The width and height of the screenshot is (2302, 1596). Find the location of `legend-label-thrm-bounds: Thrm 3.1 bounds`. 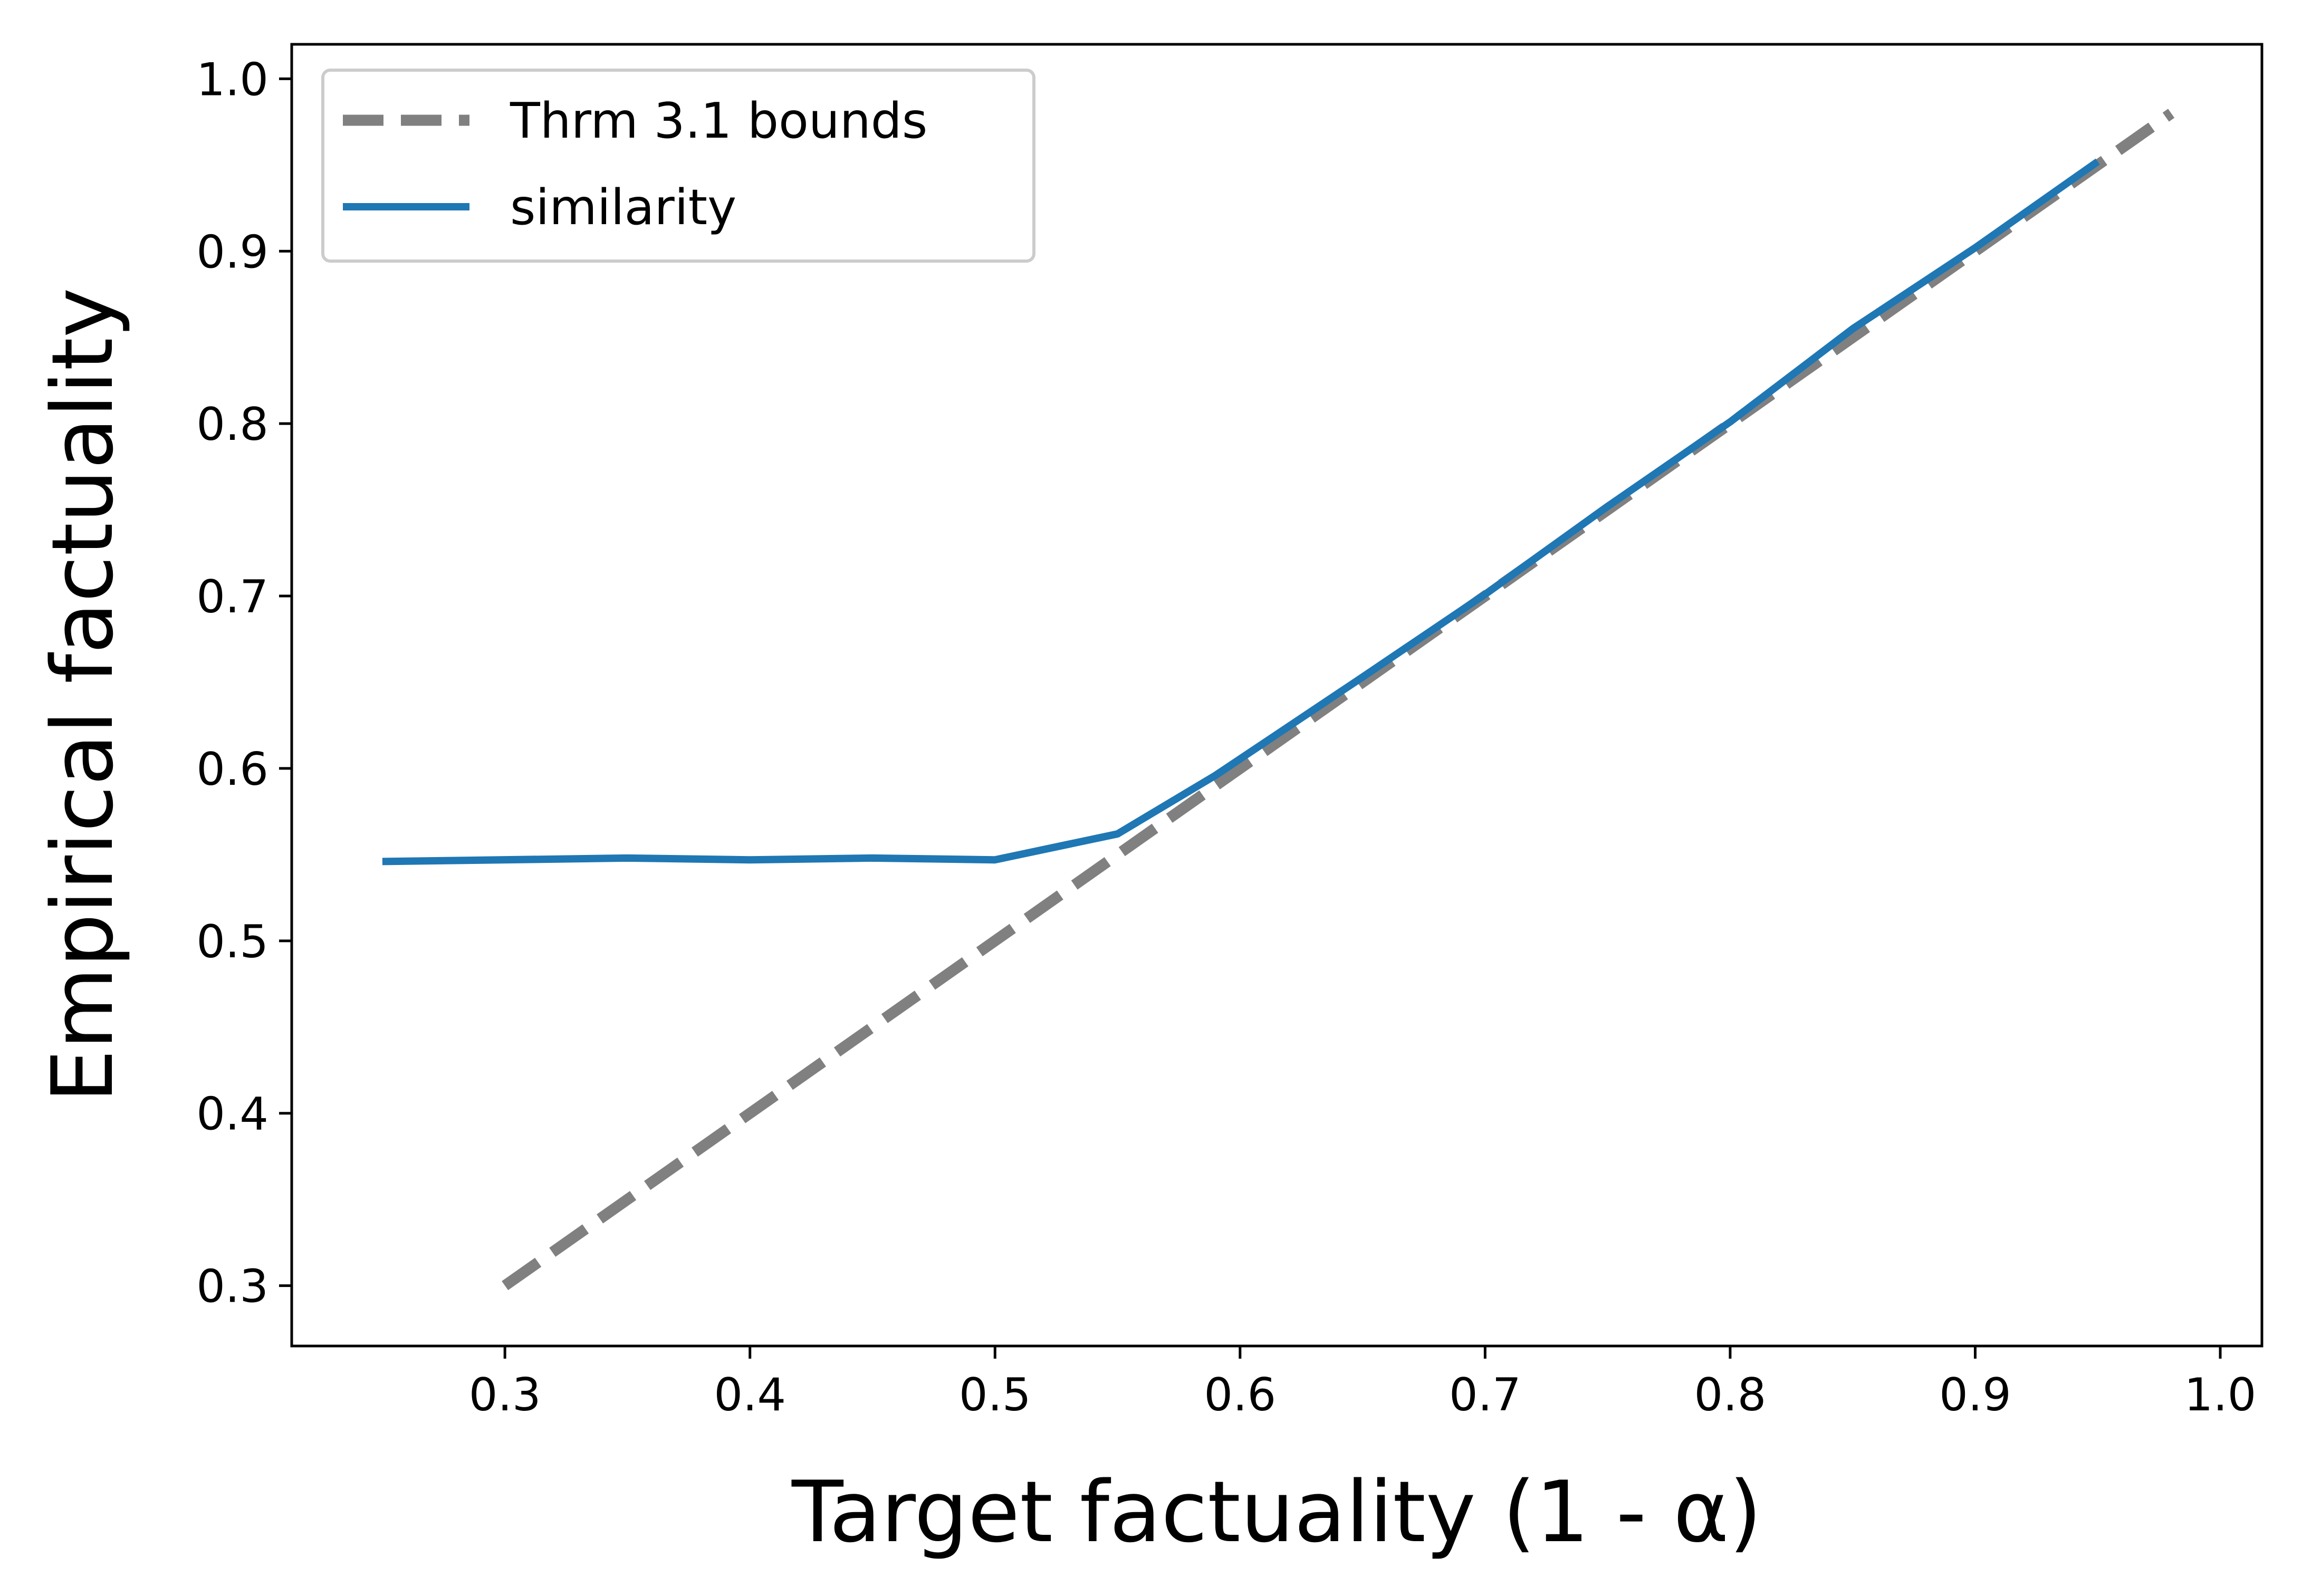

legend-label-thrm-bounds: Thrm 3.1 bounds is located at coordinates (718, 120).